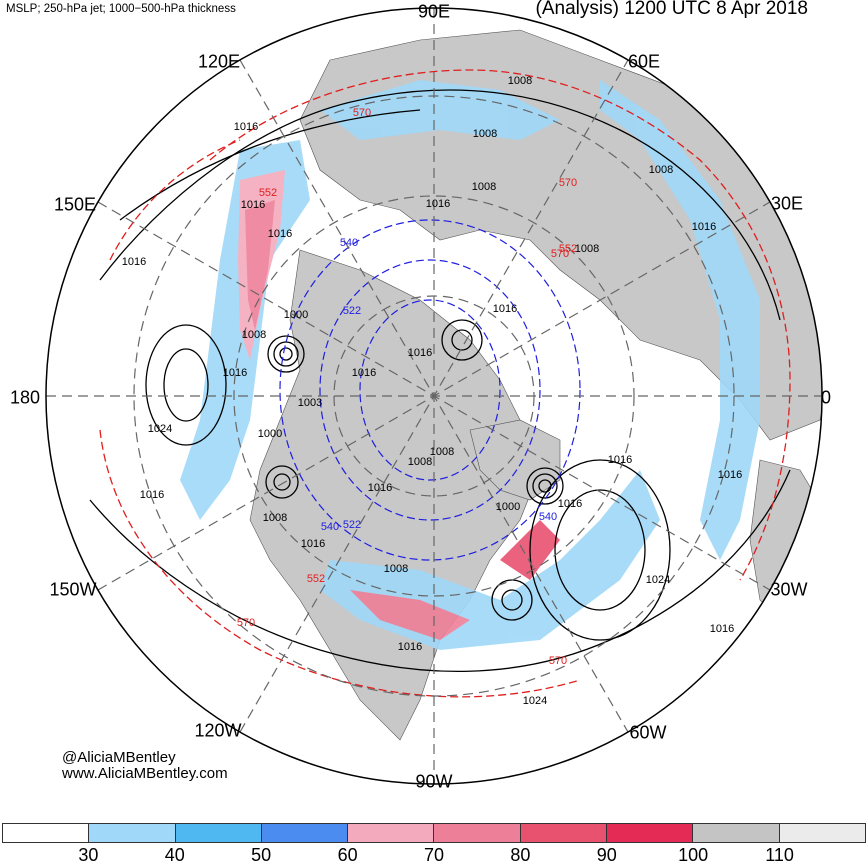 The width and height of the screenshot is (868, 866). Describe the element at coordinates (88, 855) in the screenshot. I see `colorbar-tick-label: 30` at that location.